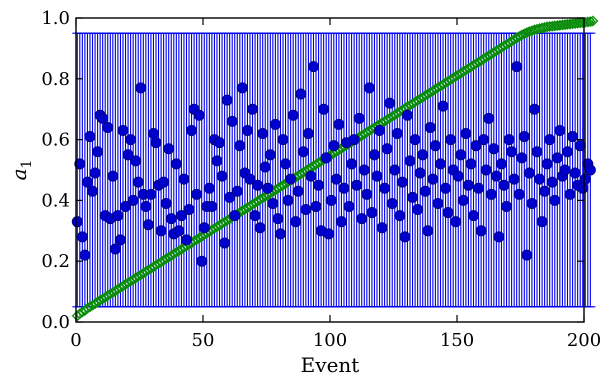 Image resolution: width=612 pixels, height=379 pixels. Describe the element at coordinates (203, 340) in the screenshot. I see `x-tick-label: 50` at that location.